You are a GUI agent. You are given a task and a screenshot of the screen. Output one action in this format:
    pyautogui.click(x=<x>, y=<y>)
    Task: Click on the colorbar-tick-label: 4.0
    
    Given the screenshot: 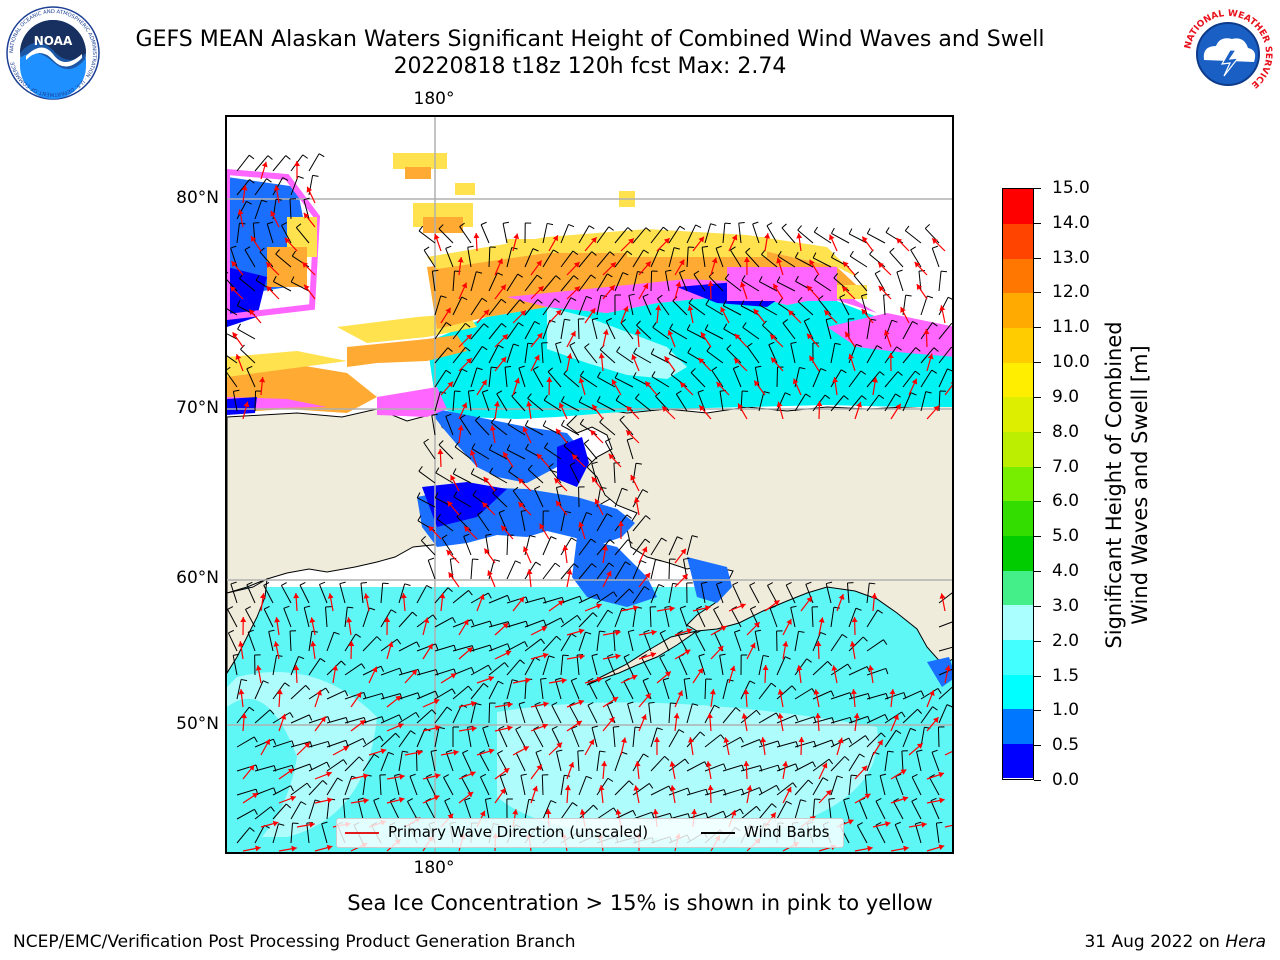 What is the action you would take?
    pyautogui.click(x=1066, y=571)
    